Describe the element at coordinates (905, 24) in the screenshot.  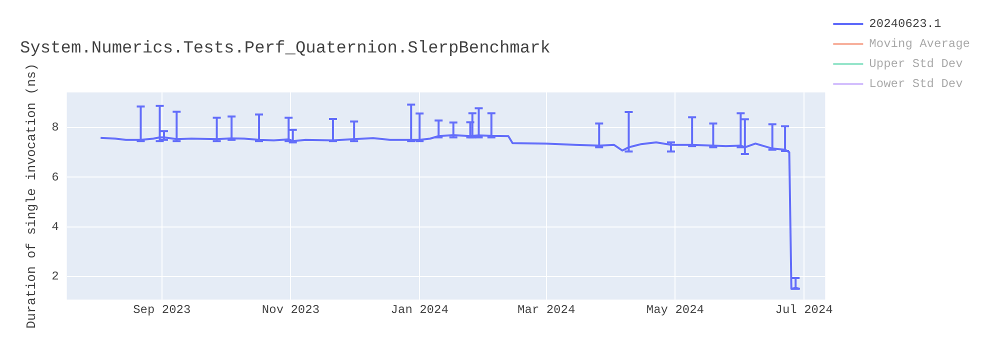
I see `legend-label: 20240623.1` at that location.